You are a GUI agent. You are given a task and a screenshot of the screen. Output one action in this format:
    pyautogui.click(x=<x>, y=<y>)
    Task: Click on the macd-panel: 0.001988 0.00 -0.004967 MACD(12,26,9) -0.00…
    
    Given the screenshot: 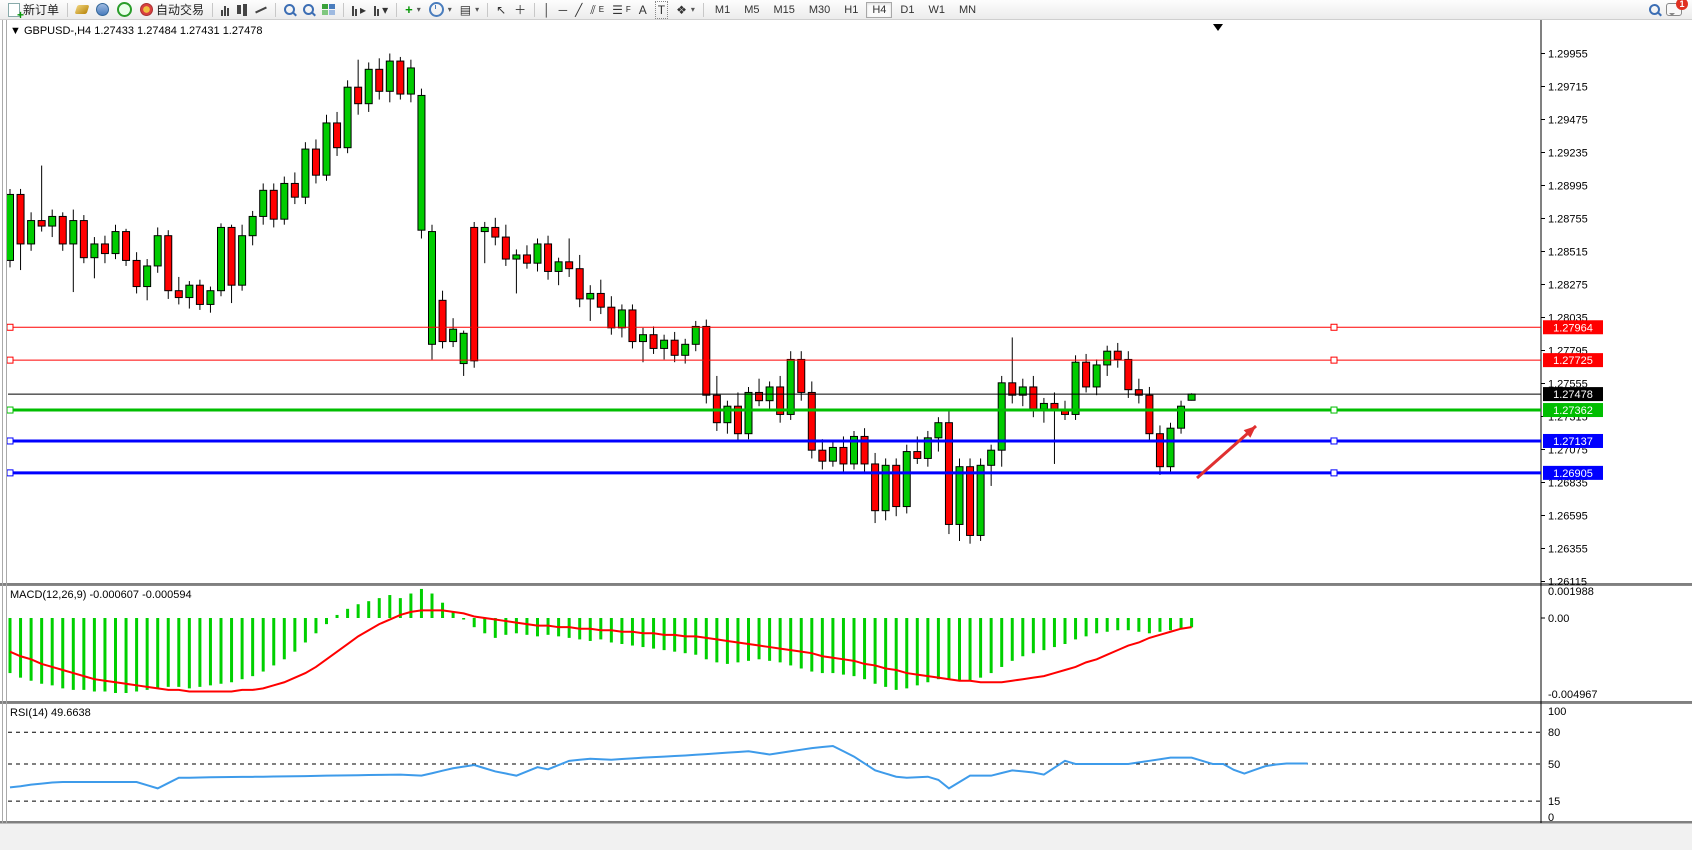 What is the action you would take?
    pyautogui.click(x=846, y=644)
    